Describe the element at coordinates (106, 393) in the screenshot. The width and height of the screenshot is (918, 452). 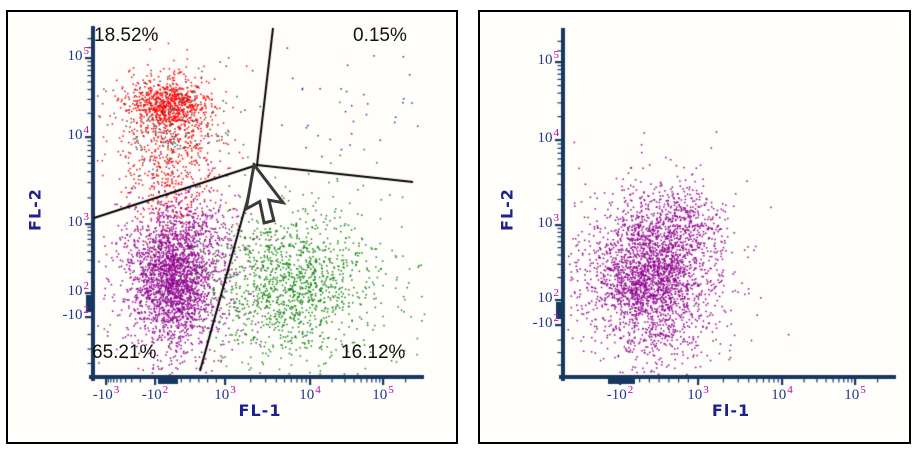
I see `x-tick-label: -103` at that location.